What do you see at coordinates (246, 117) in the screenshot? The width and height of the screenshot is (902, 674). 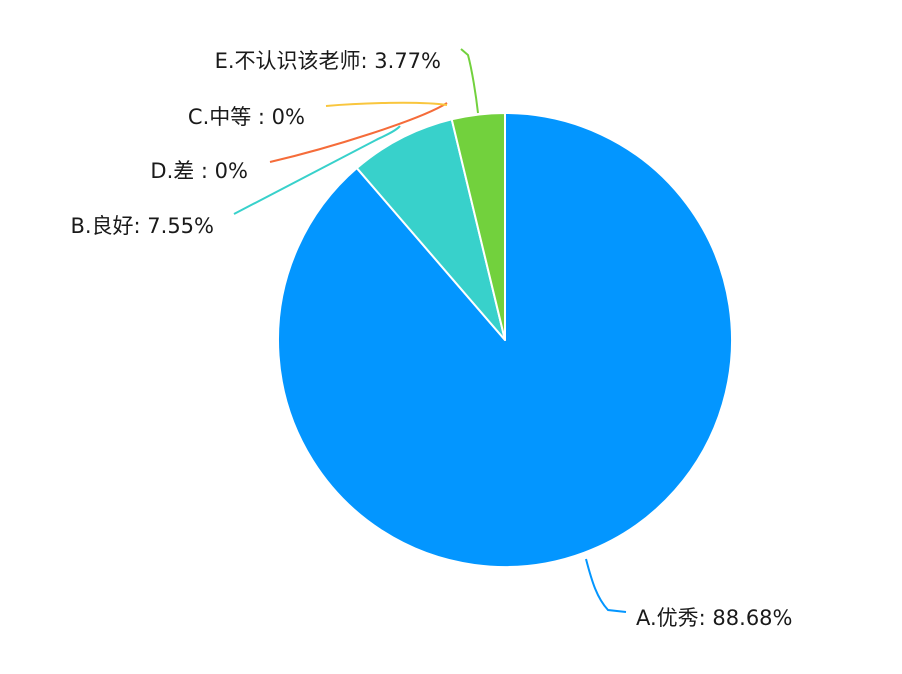 I see `label-c: C.中等 : 0%` at bounding box center [246, 117].